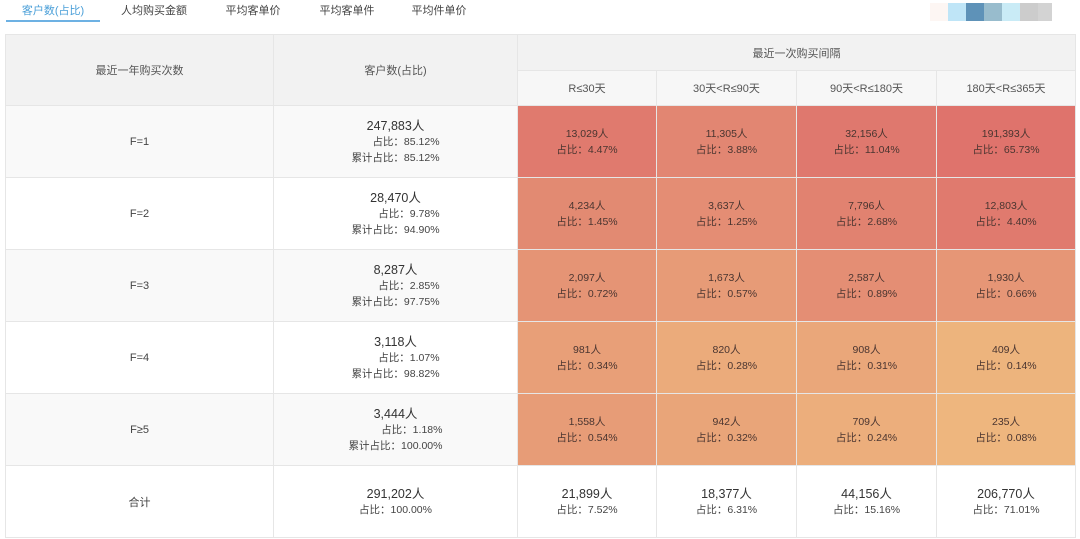 Image resolution: width=1080 pixels, height=539 pixels. I want to click on customer-count-cell: 247,883人 占比：85.12% 累计占比：85.12%, so click(395, 141).